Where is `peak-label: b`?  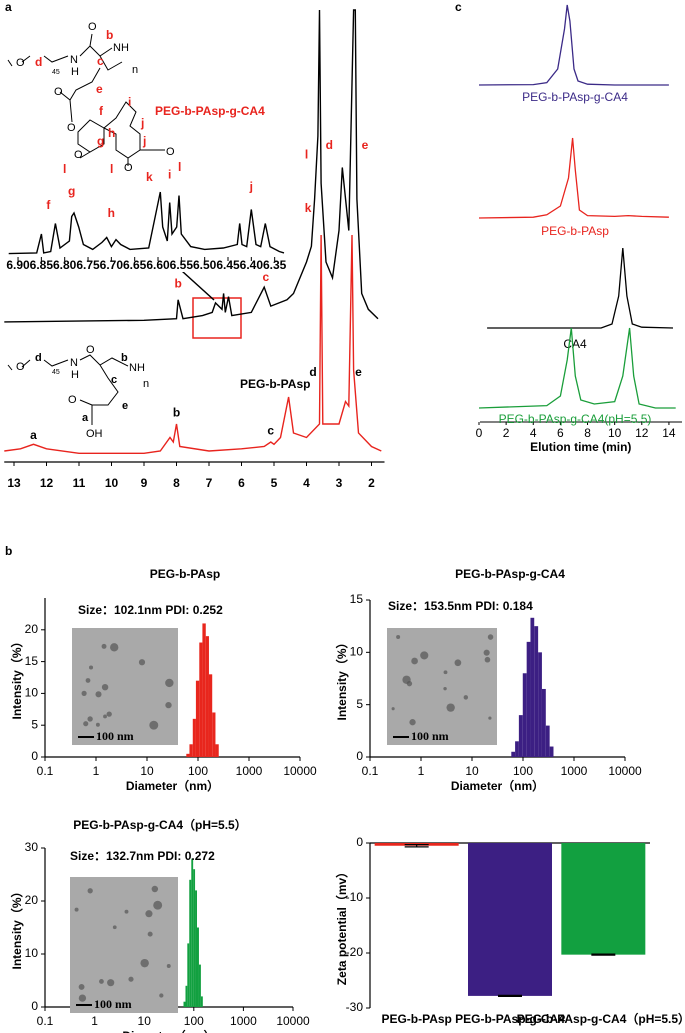
peak-label: b is located at coordinates (176, 413).